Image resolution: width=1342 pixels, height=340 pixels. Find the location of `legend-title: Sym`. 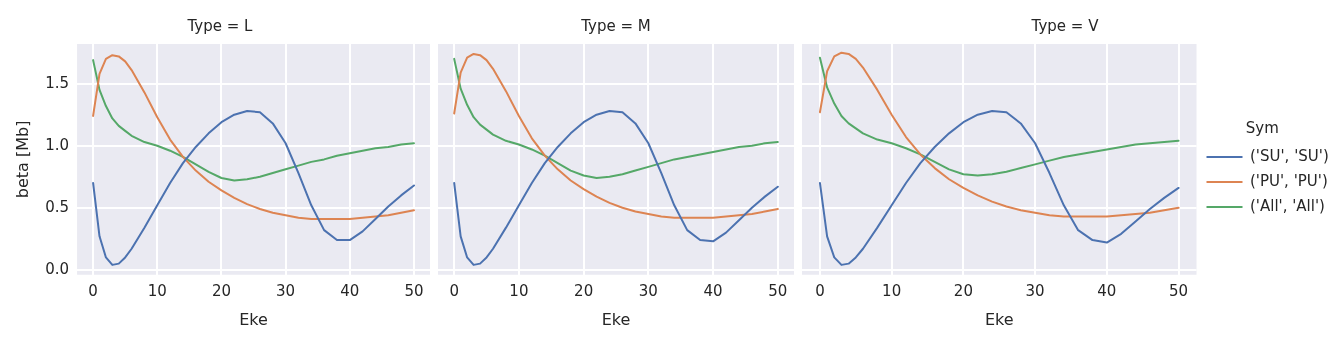

legend-title: Sym is located at coordinates (1262, 127).